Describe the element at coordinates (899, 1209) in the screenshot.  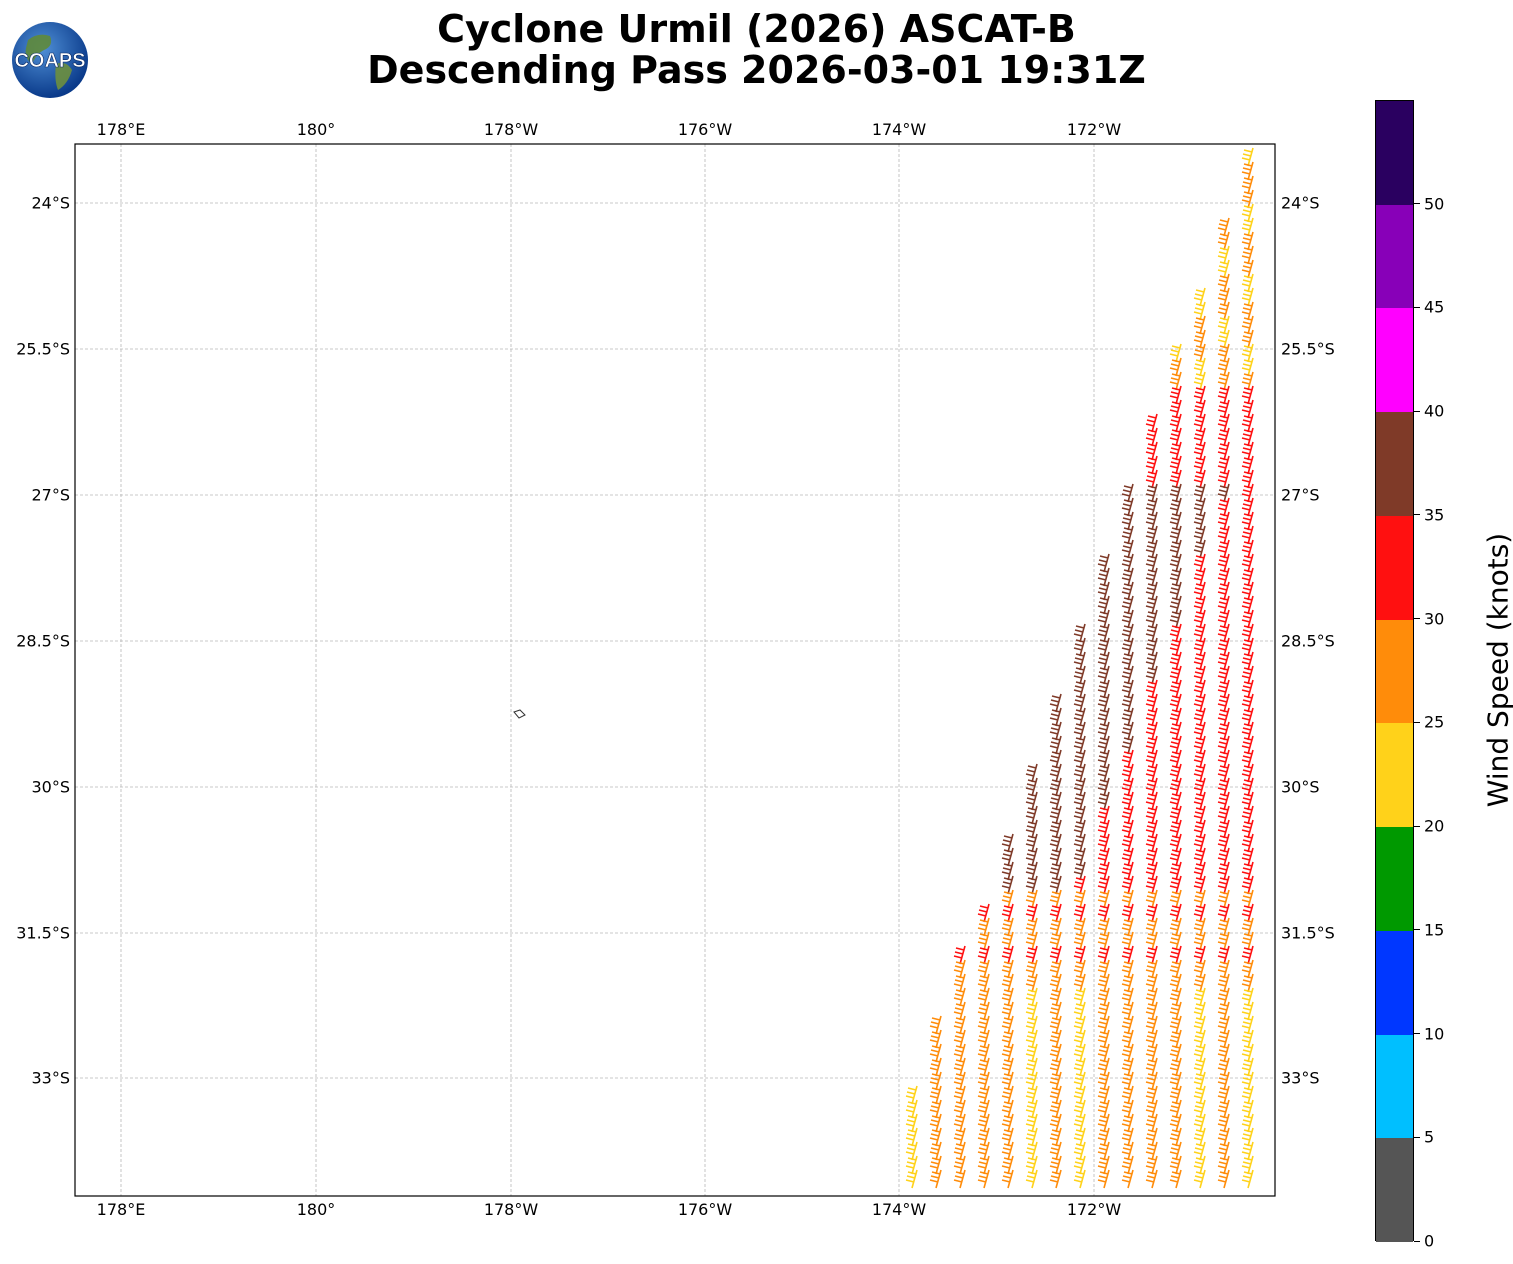
I see `lon-tick-bottom: 174°W` at that location.